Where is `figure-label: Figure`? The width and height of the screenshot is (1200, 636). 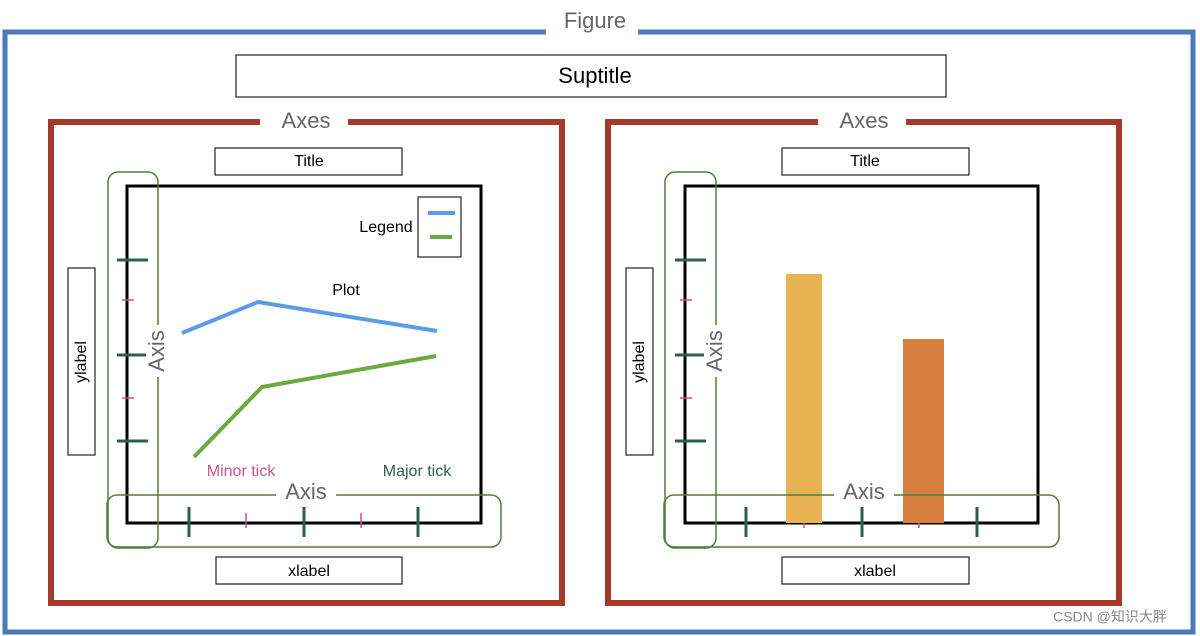
figure-label: Figure is located at coordinates (595, 20).